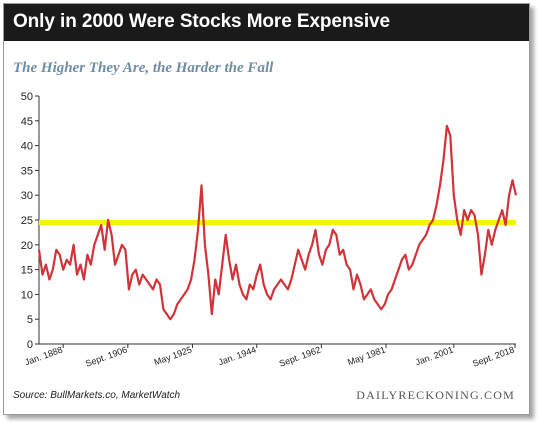  What do you see at coordinates (27, 246) in the screenshot?
I see `y-tick-label: 20` at bounding box center [27, 246].